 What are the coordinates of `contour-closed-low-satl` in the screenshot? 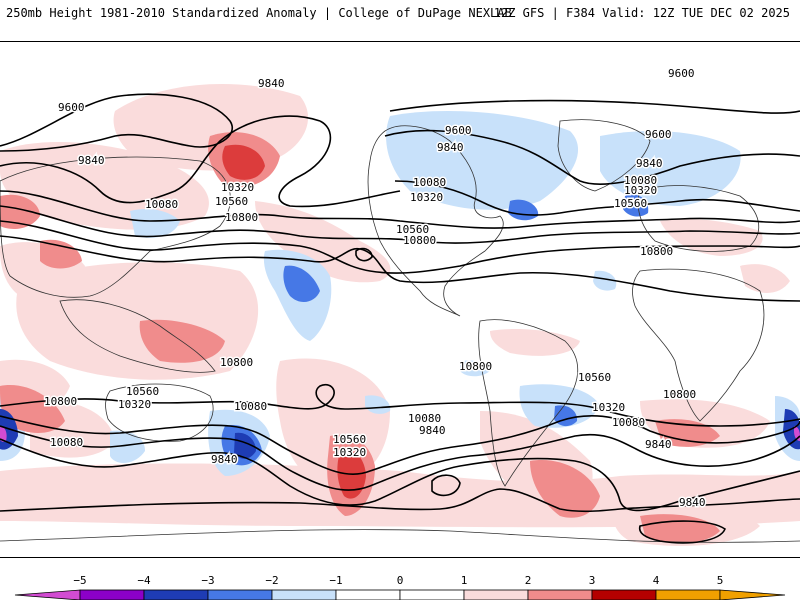 It's located at (446, 485).